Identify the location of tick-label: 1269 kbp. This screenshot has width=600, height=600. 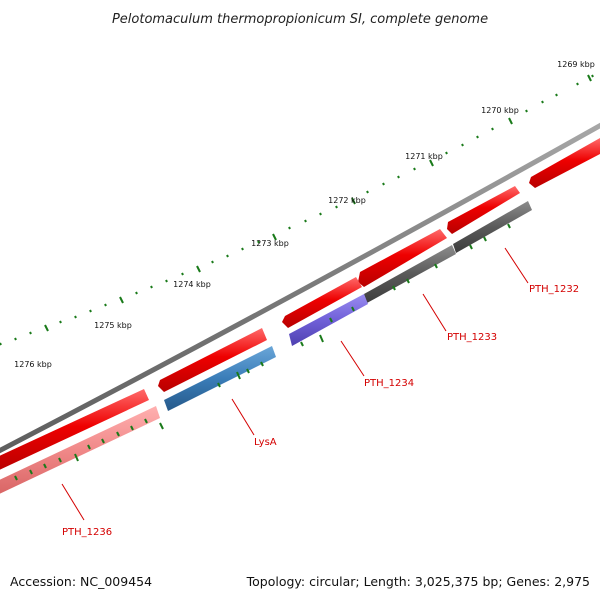
(576, 64).